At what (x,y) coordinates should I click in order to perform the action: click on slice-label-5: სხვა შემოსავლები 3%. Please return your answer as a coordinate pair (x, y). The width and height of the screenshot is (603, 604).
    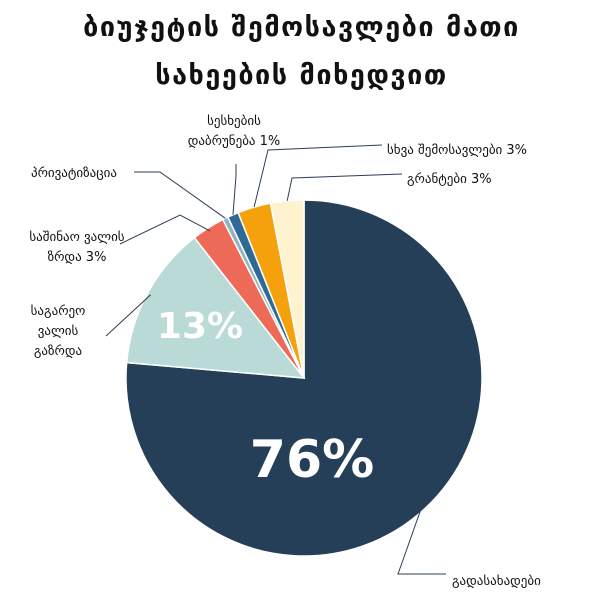
    Looking at the image, I should click on (457, 150).